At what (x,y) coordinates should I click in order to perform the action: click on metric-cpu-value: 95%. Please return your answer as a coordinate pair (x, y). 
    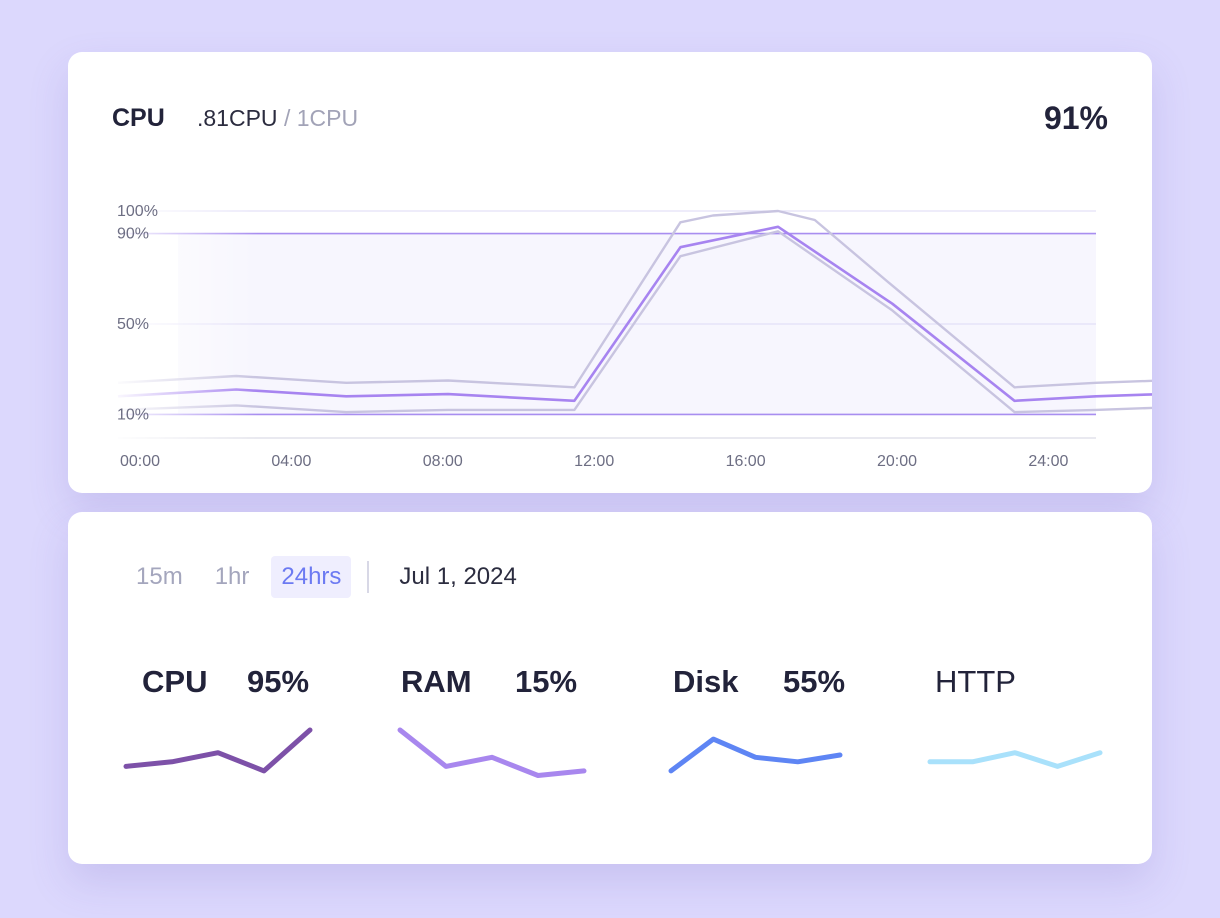
    Looking at the image, I should click on (278, 681).